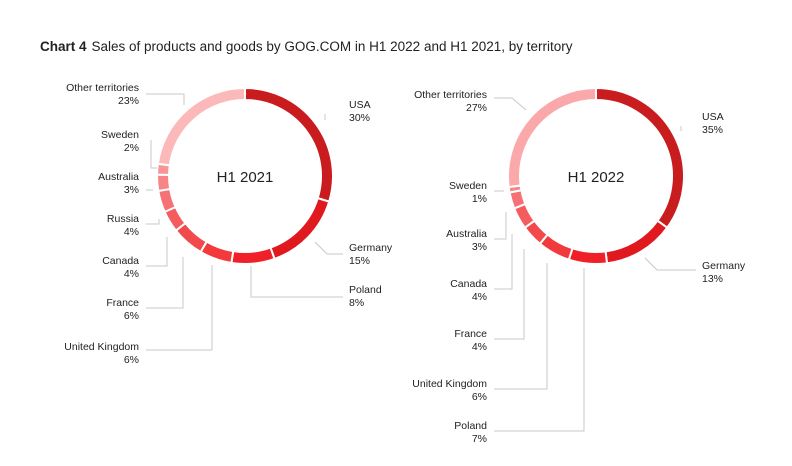 Image resolution: width=792 pixels, height=466 pixels. What do you see at coordinates (167, 200) in the screenshot?
I see `slice-russia` at bounding box center [167, 200].